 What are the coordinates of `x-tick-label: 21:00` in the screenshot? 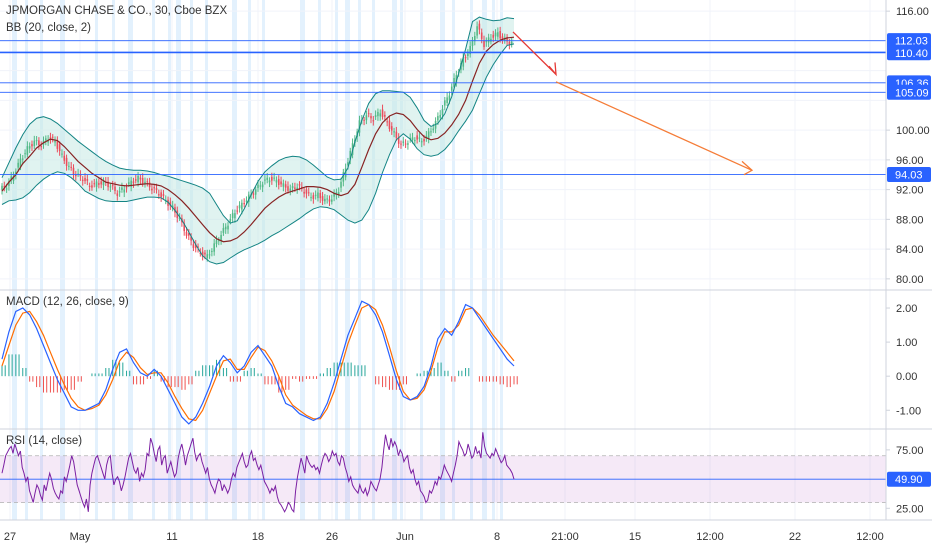 It's located at (565, 537).